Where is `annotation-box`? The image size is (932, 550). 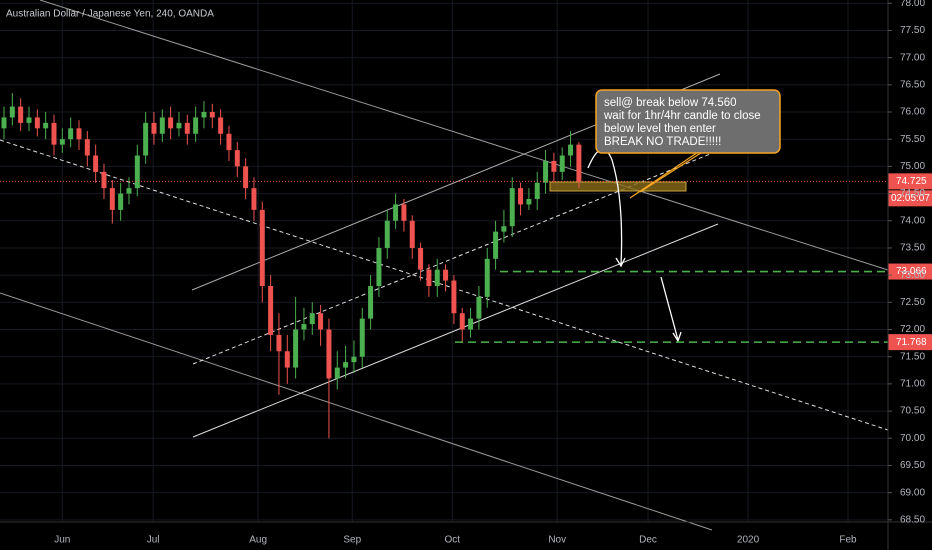 annotation-box is located at coordinates (688, 121).